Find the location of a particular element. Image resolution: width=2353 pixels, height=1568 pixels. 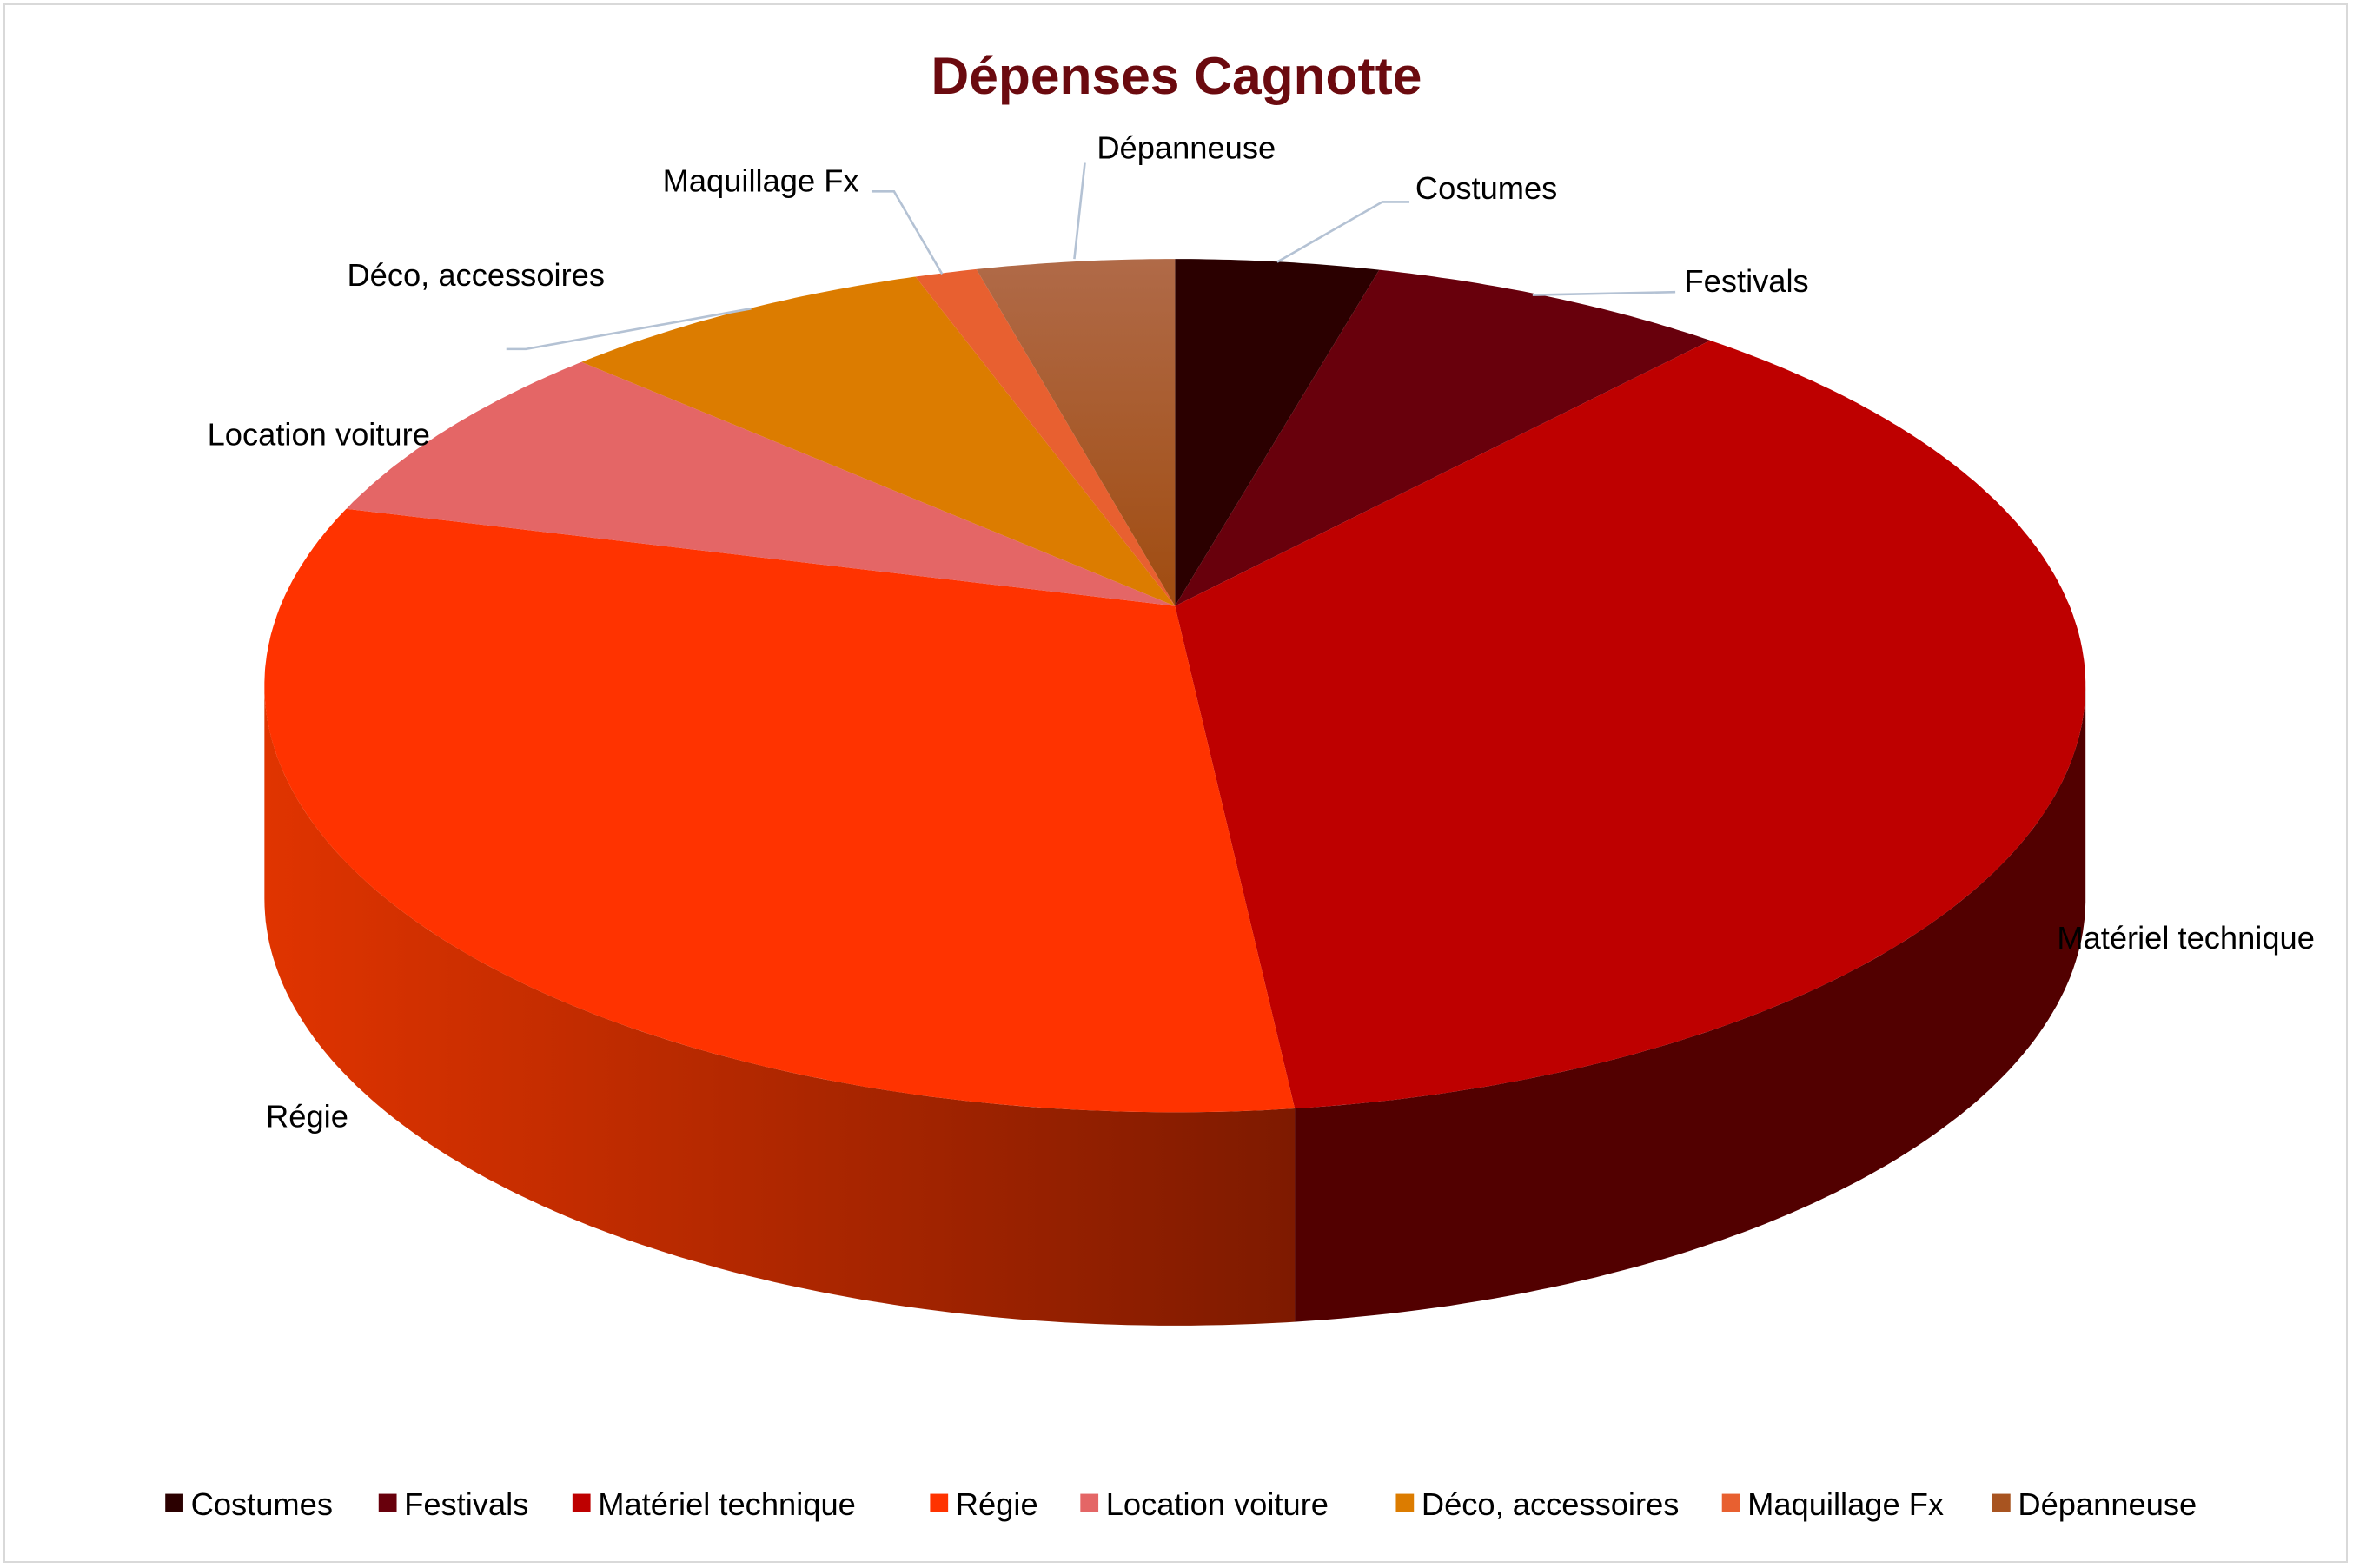

legend-item-deco-accessoires: Déco, accessoires is located at coordinates (1537, 1504).